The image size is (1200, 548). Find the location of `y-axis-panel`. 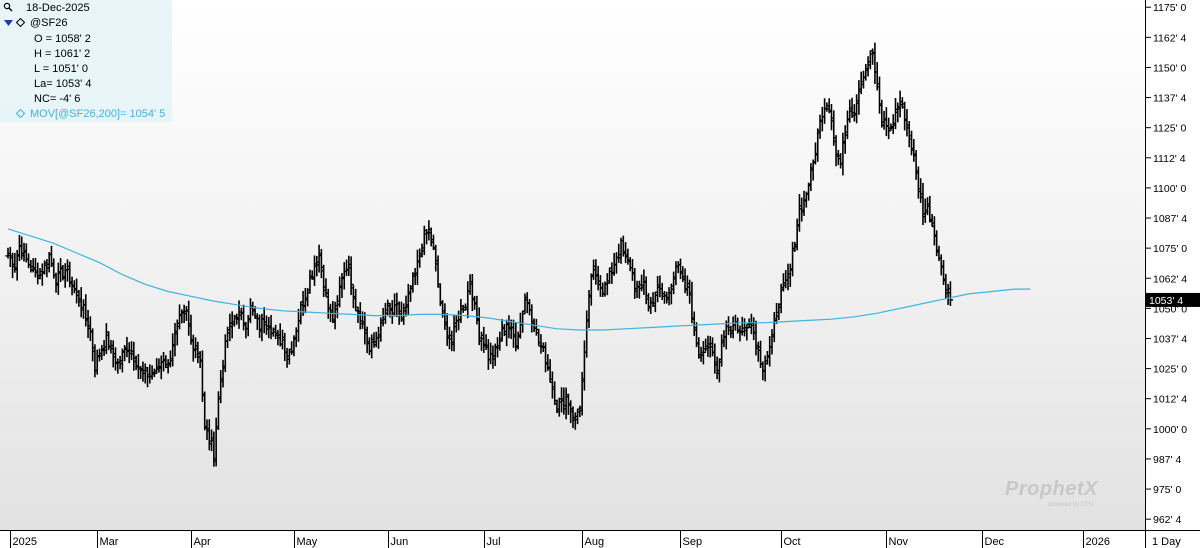

y-axis-panel is located at coordinates (1172, 274).